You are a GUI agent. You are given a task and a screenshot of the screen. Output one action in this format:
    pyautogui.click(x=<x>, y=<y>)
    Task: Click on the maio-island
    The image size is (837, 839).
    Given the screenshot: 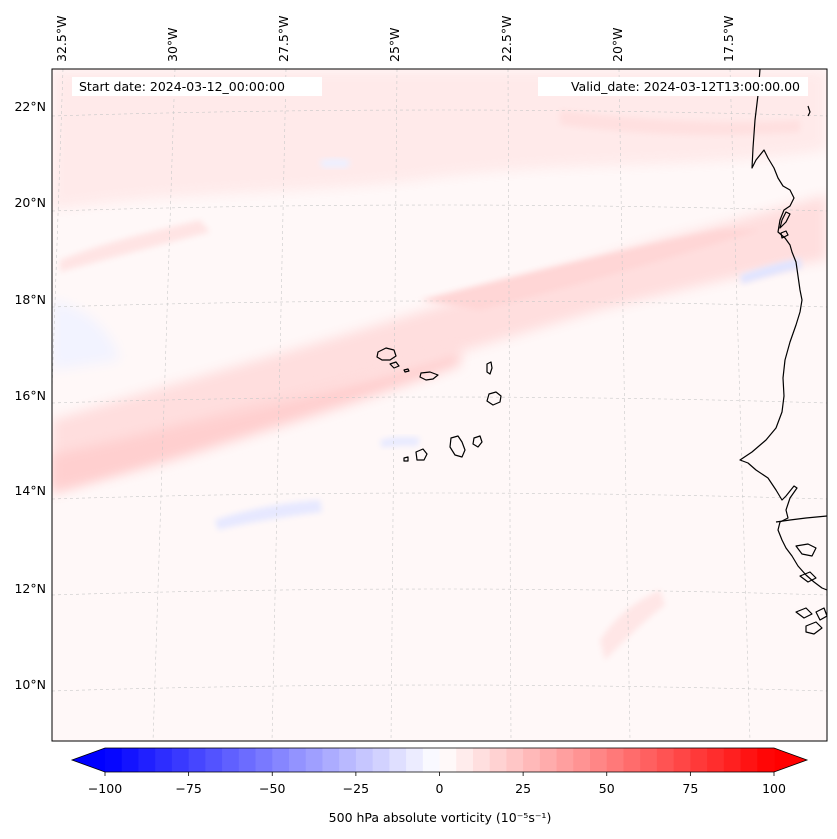 What is the action you would take?
    pyautogui.click(x=477, y=441)
    